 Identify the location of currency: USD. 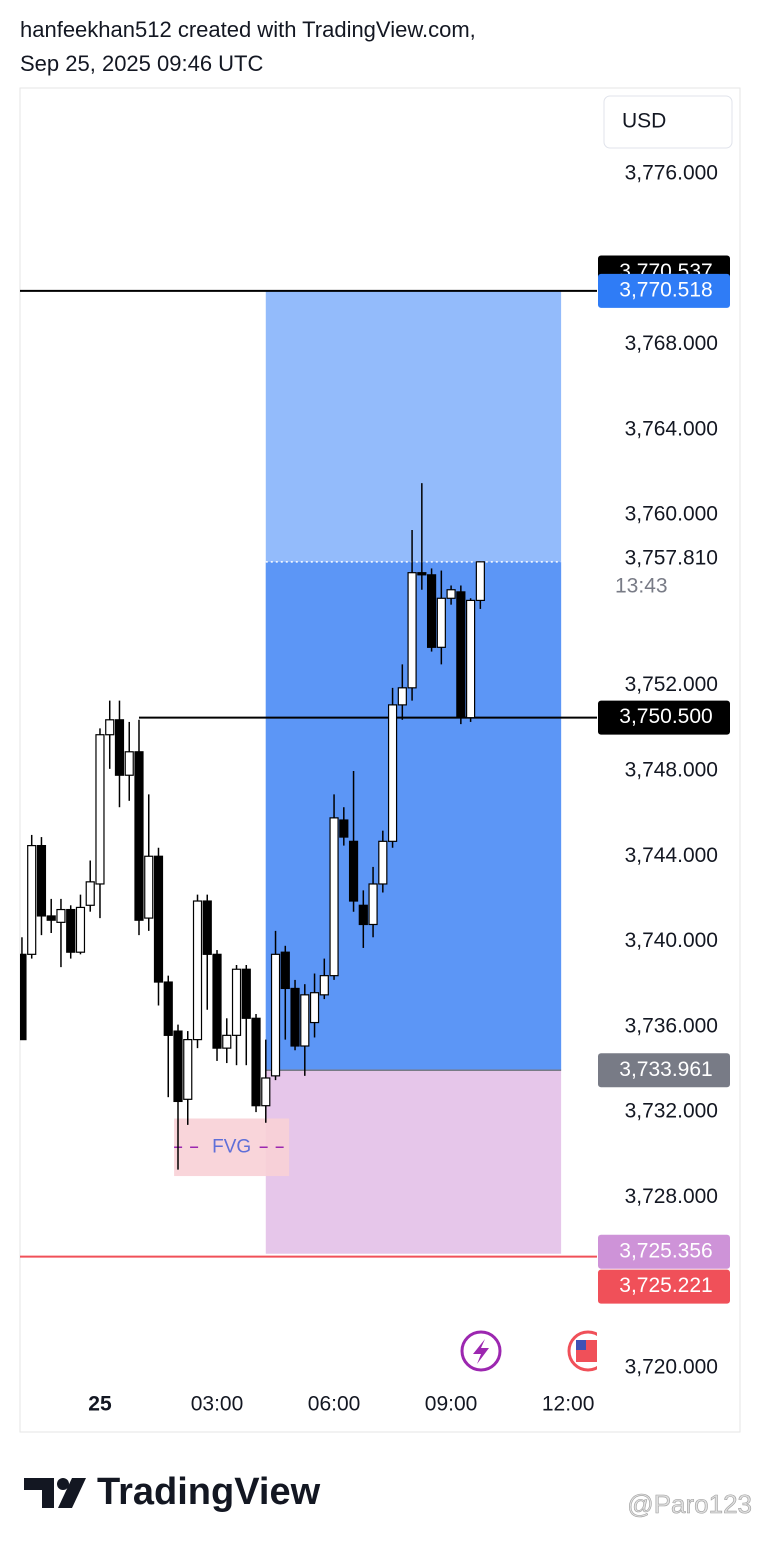
(644, 121).